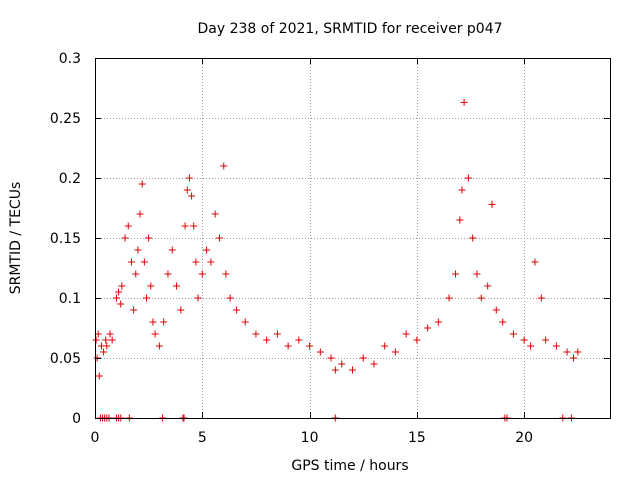 The height and width of the screenshot is (480, 640). Describe the element at coordinates (95, 438) in the screenshot. I see `x-tick-label: 0` at that location.